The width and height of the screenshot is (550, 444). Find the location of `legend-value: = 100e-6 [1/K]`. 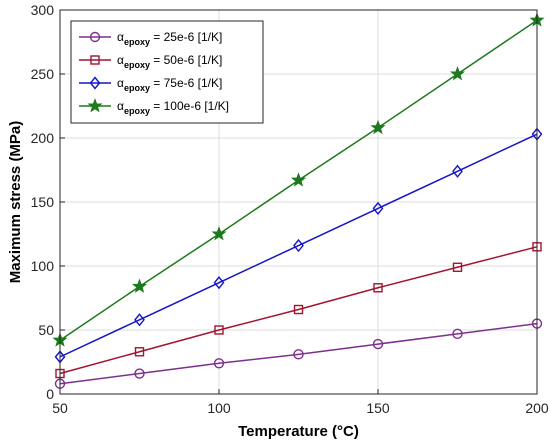

legend-value: = 100e-6 [1/K] is located at coordinates (189, 106).